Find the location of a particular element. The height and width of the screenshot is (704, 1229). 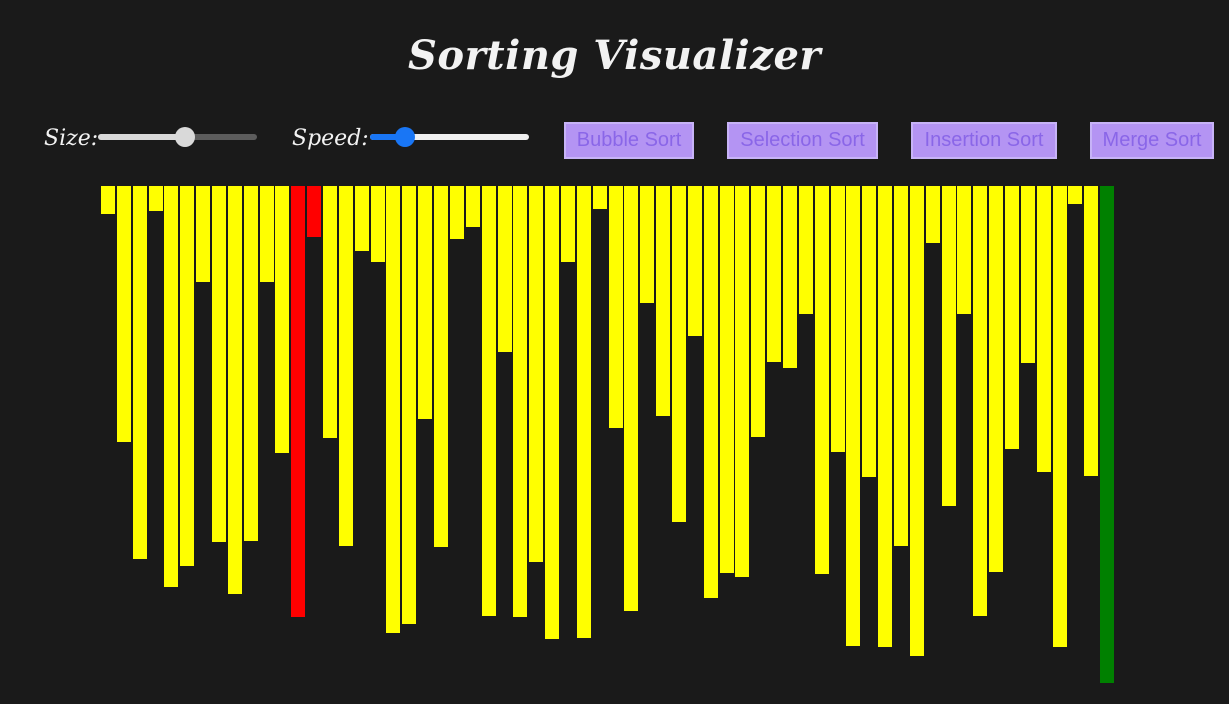

size-slider is located at coordinates (177, 137).